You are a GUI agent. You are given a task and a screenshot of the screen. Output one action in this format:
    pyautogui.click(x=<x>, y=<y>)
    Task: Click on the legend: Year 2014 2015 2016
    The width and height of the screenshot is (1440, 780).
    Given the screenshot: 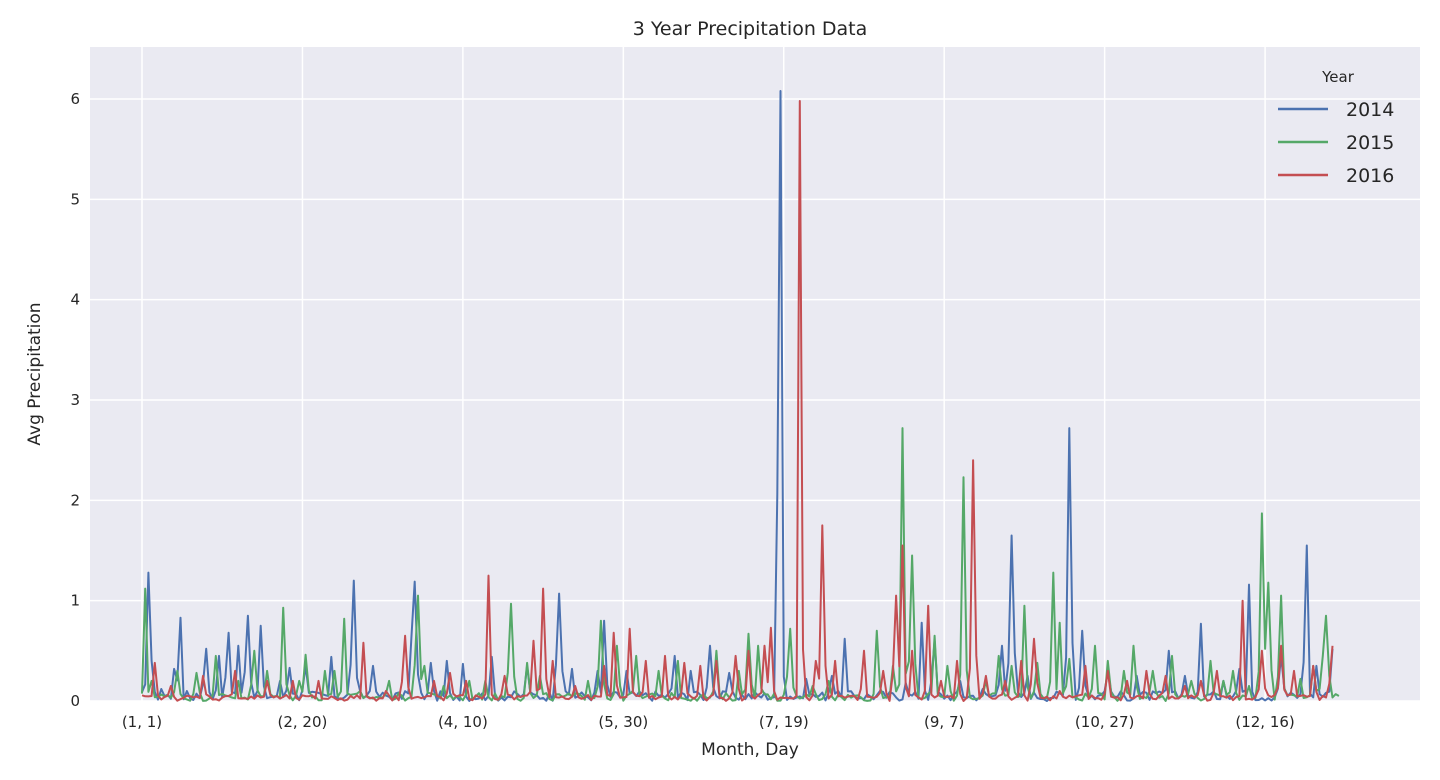 What is the action you would take?
    pyautogui.click(x=1336, y=127)
    